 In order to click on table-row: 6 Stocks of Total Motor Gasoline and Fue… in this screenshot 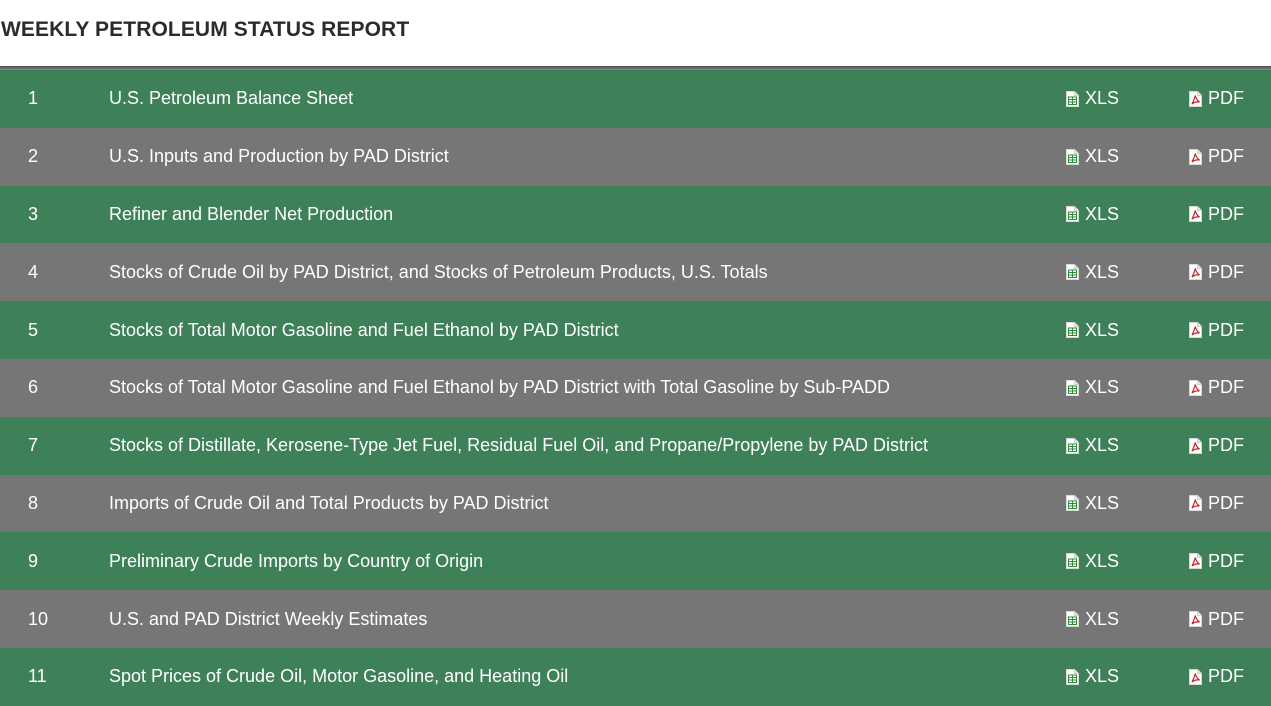, I will do `click(635, 387)`.